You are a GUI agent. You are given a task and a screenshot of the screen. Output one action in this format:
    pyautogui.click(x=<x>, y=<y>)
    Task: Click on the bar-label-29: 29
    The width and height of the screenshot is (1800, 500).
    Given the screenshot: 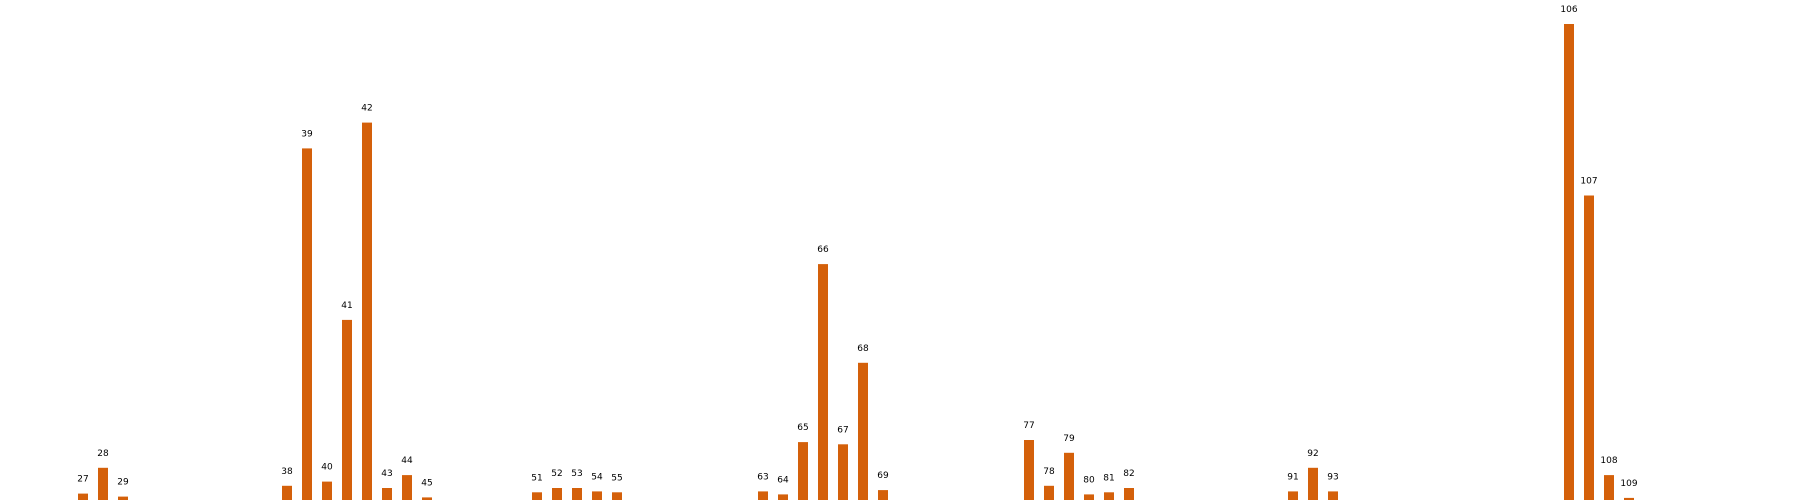 What is the action you would take?
    pyautogui.click(x=123, y=483)
    